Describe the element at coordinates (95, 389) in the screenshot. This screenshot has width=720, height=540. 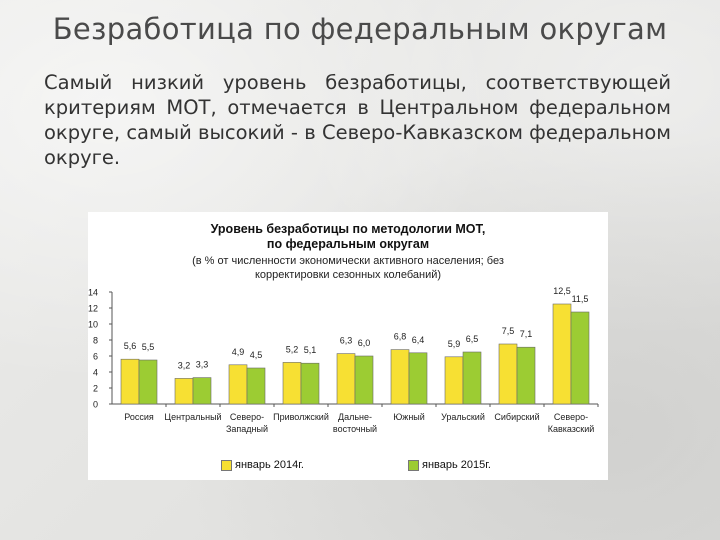
I see `y-tick-label: 2` at that location.